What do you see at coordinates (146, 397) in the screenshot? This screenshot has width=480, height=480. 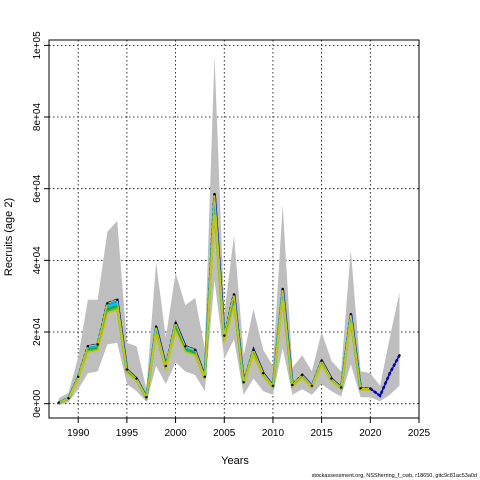 I see `data-point-1997` at bounding box center [146, 397].